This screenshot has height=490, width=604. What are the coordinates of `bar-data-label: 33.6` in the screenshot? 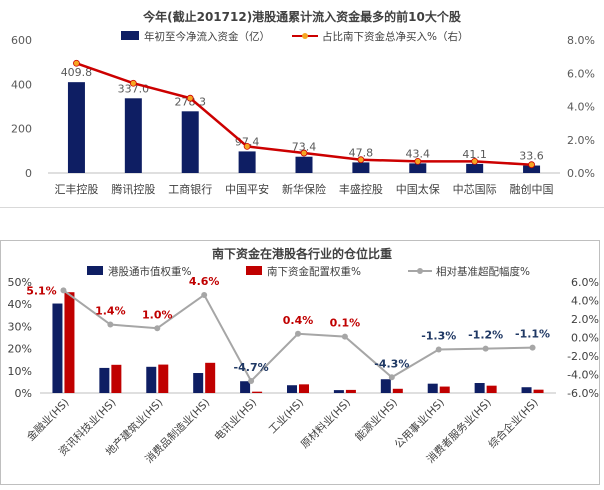 It's located at (531, 156).